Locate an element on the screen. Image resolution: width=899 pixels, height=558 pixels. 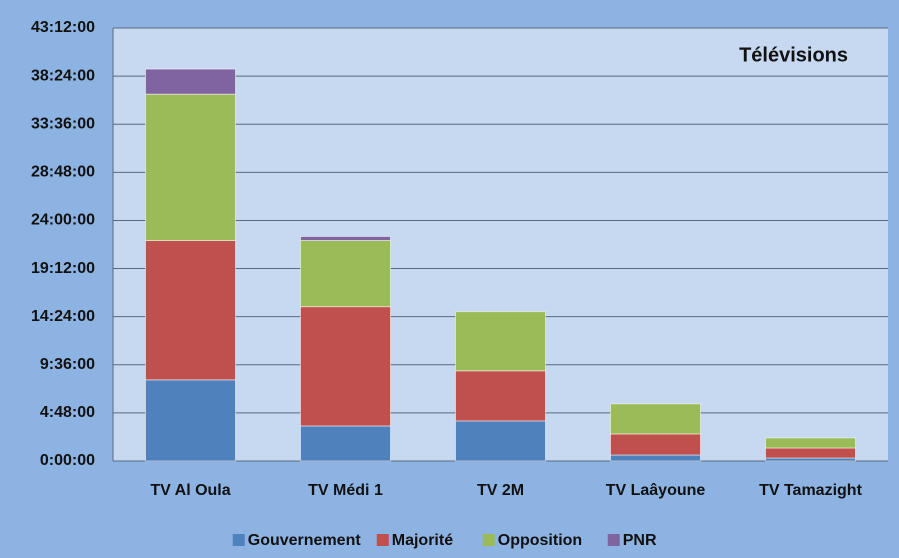
x-tick-label: TV Médi 1 is located at coordinates (345, 490).